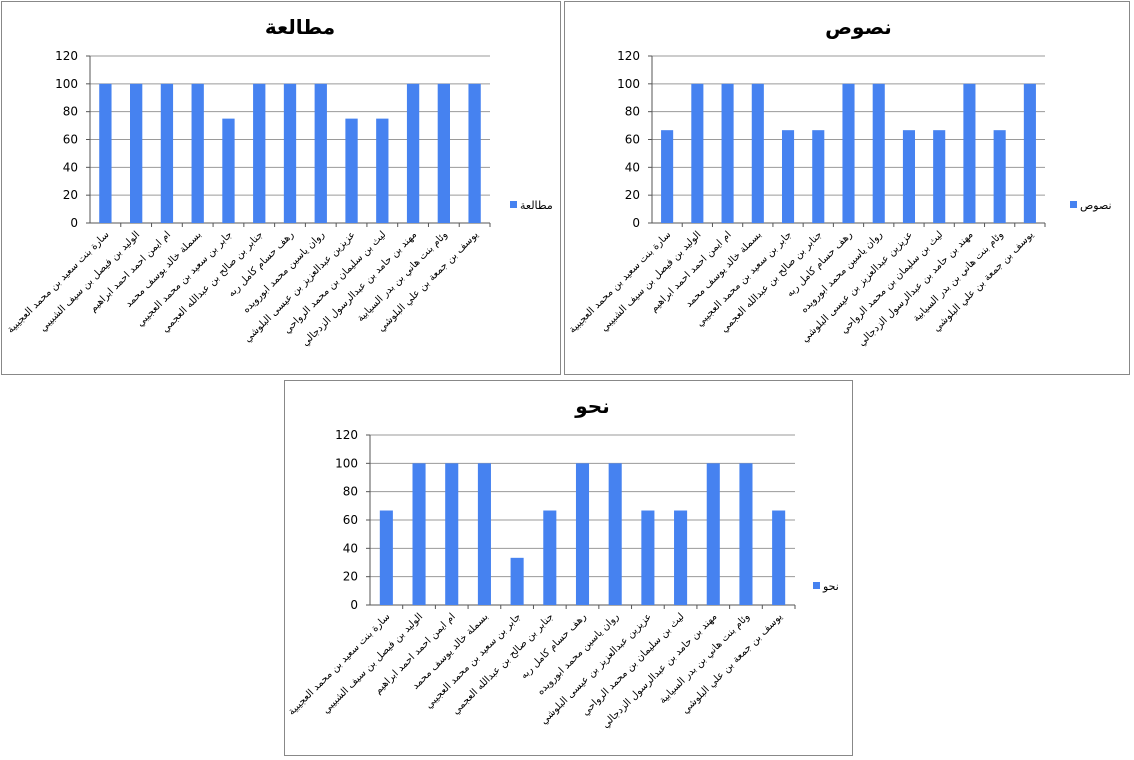 Image resolution: width=1134 pixels, height=760 pixels. What do you see at coordinates (591, 406) in the screenshot?
I see `chart-title: نحو` at bounding box center [591, 406].